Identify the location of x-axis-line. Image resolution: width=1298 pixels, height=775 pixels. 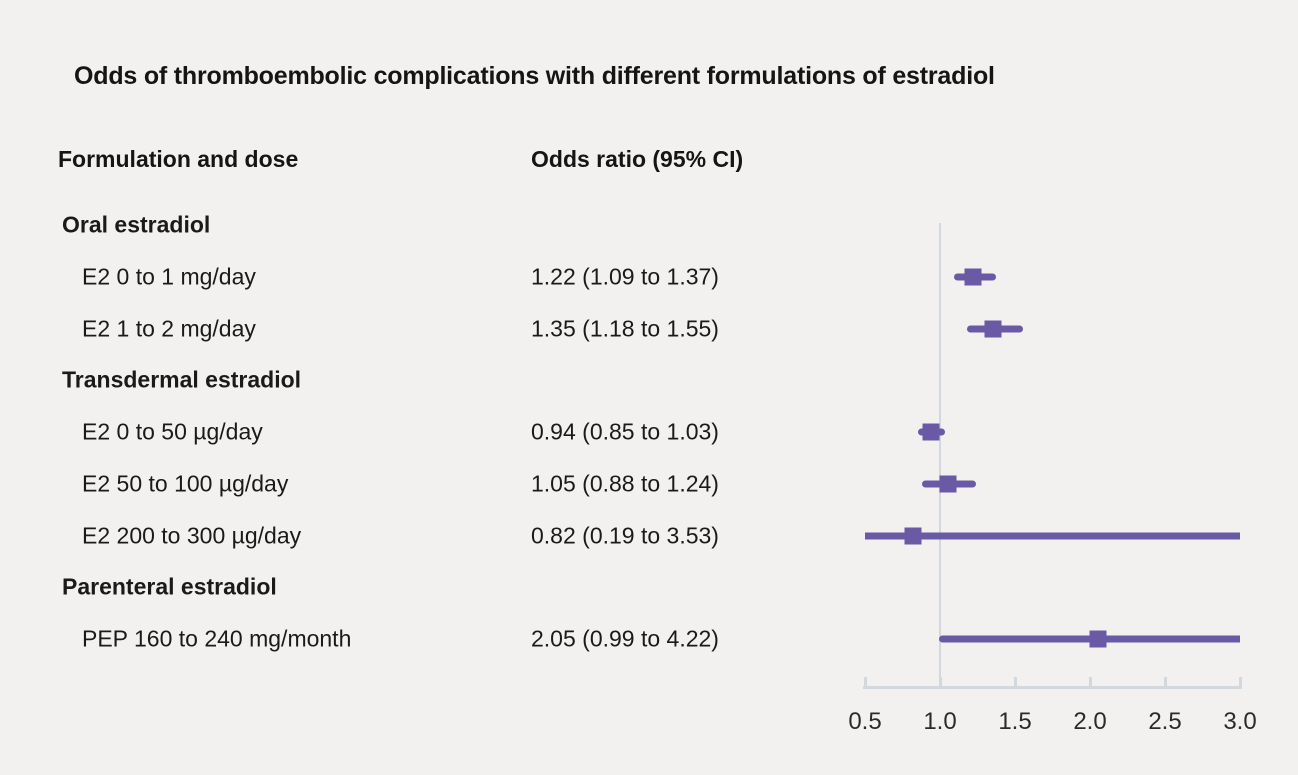
(1052, 687).